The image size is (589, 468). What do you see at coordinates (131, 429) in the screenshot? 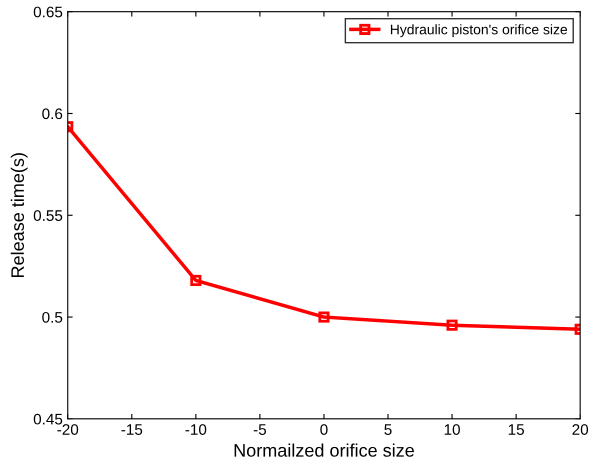
I see `x-tick-label: -15` at bounding box center [131, 429].